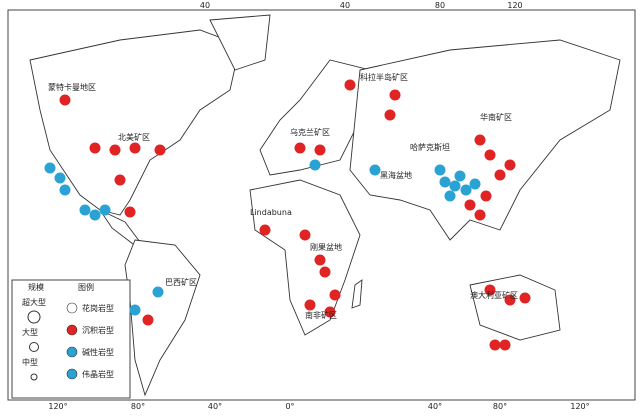  Describe the element at coordinates (134, 137) in the screenshot. I see `place-label: 北美矿区` at that location.